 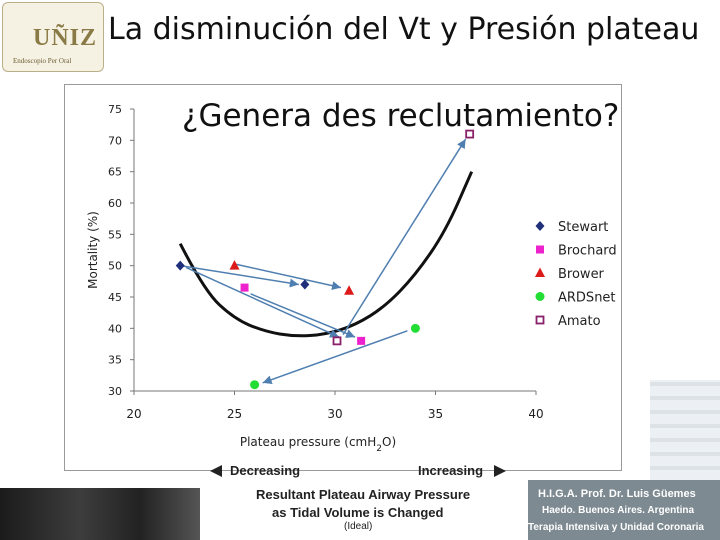 What do you see at coordinates (404, 29) in the screenshot?
I see `slide-title: La disminución del Vt y Presión plateau` at bounding box center [404, 29].